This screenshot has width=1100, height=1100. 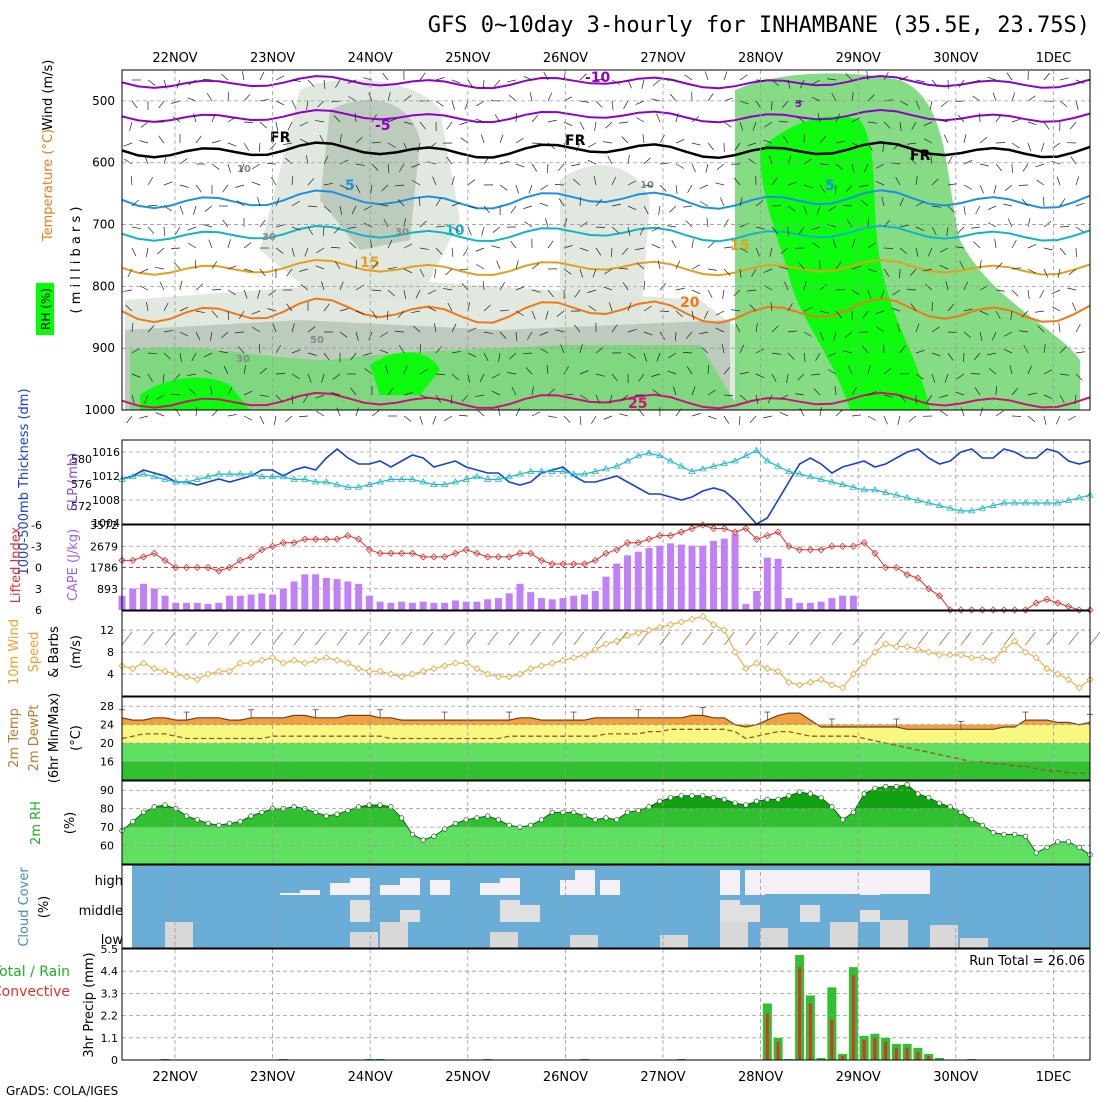 I want to click on cloud-mid, so click(x=870, y=916).